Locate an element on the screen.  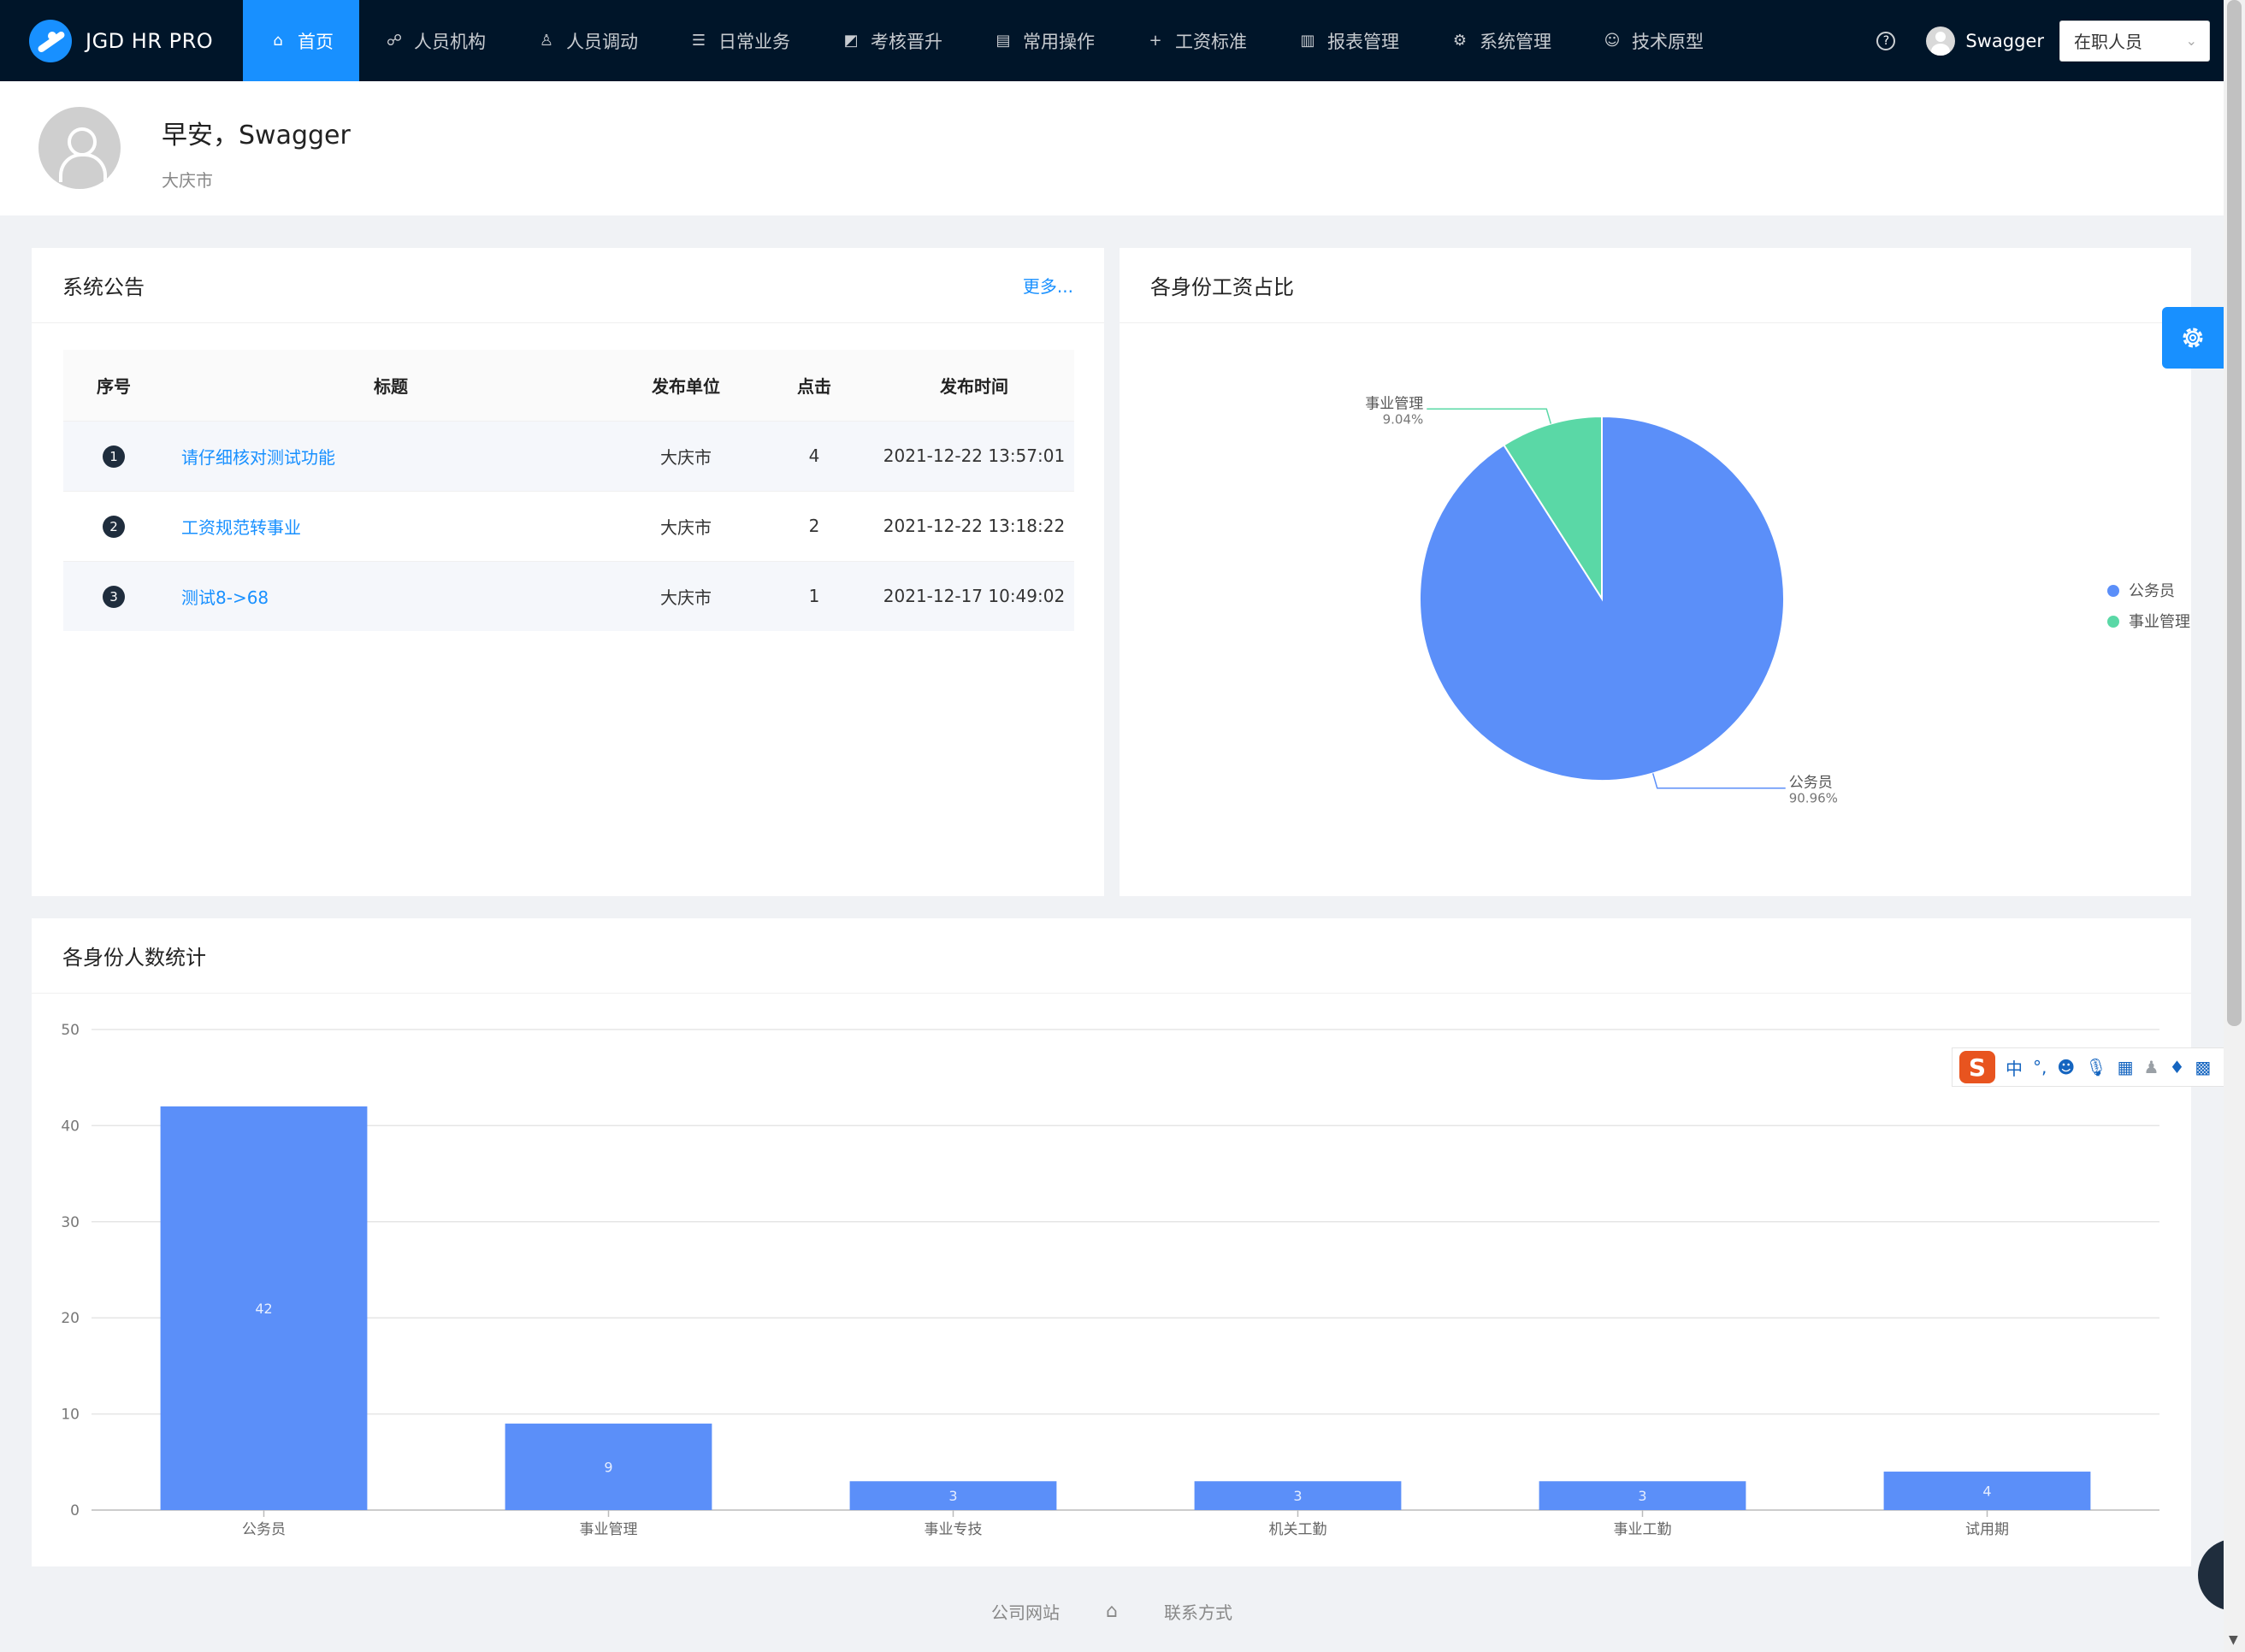
org-icon: ☍ is located at coordinates (394, 41).